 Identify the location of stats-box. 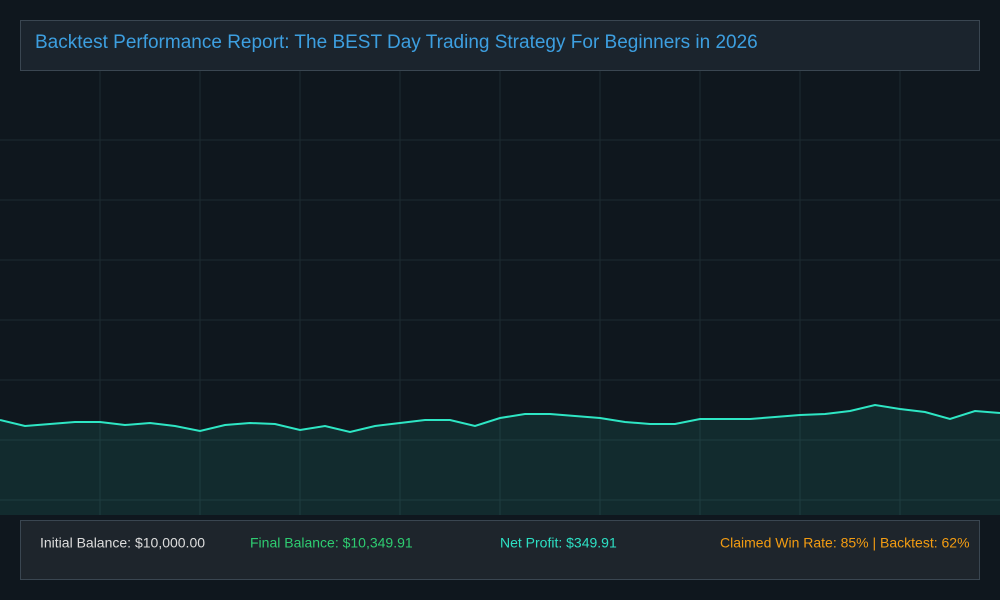
(500, 550).